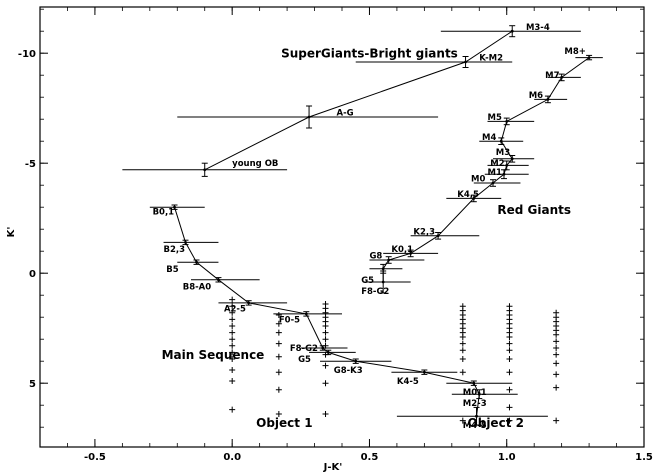 The width and height of the screenshot is (657, 474). Describe the element at coordinates (507, 457) in the screenshot. I see `x-tick-label: 1.0` at that location.